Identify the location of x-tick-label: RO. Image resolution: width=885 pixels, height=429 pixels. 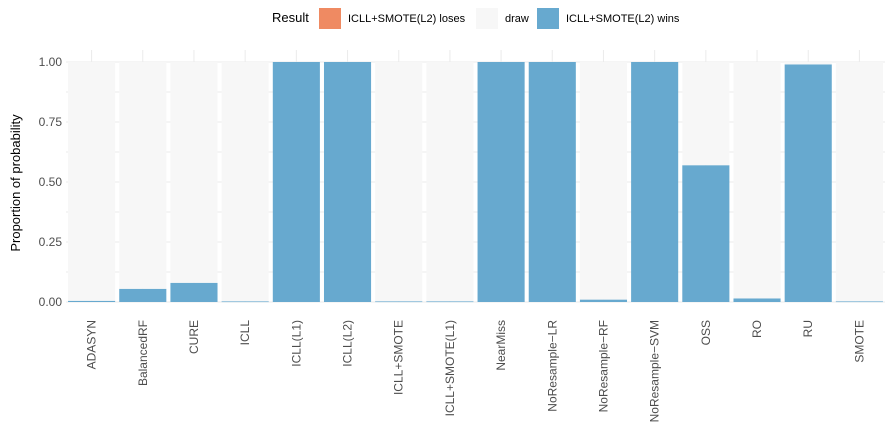
(757, 329).